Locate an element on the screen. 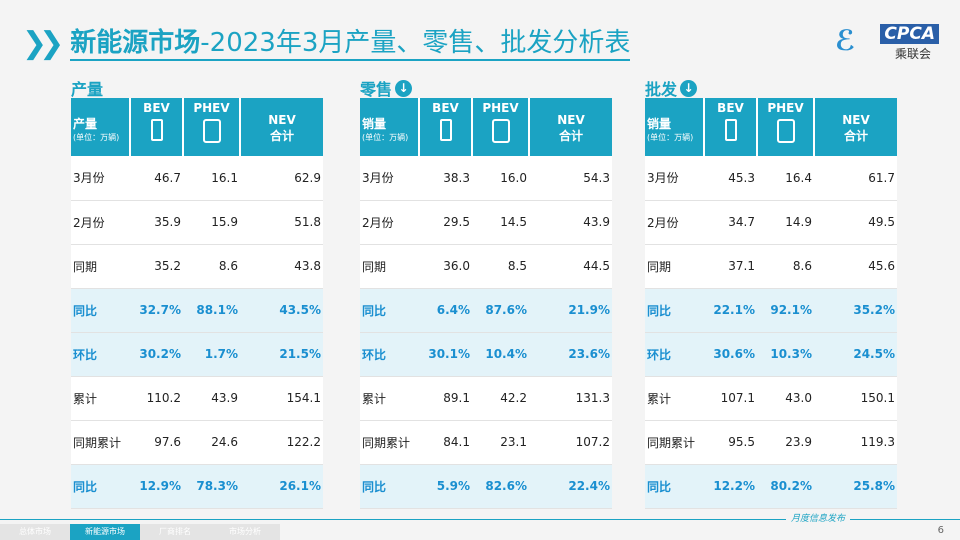  cell: 22.4% is located at coordinates (570, 486).